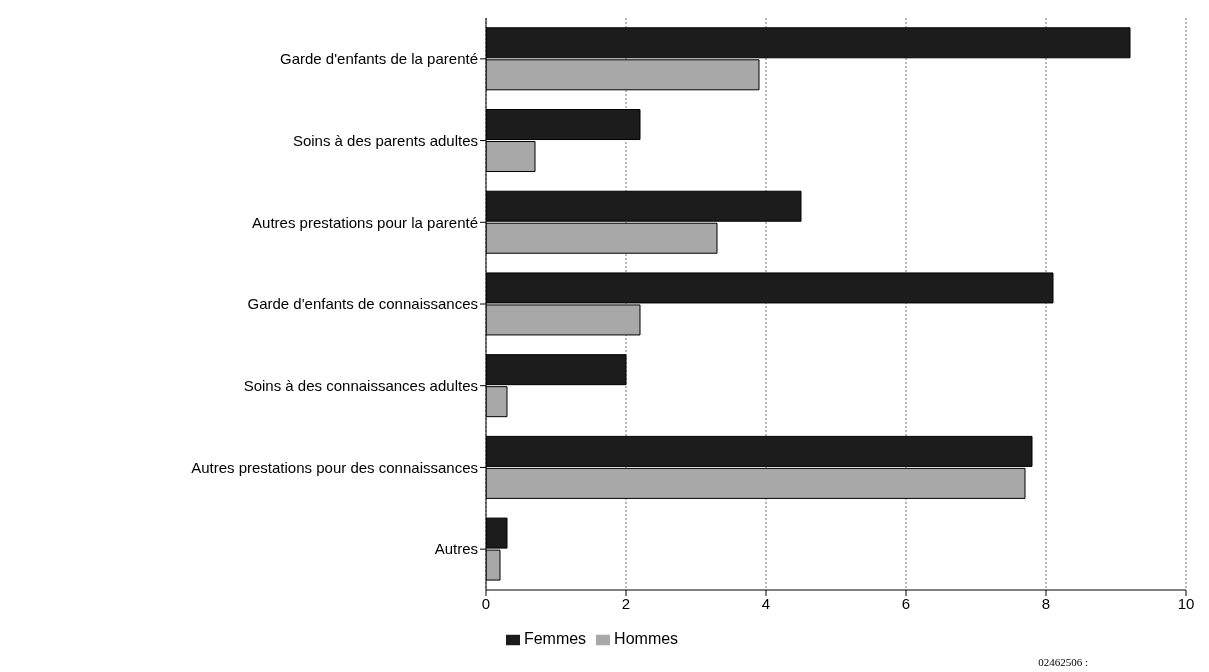 This screenshot has width=1209, height=672. What do you see at coordinates (486, 603) in the screenshot?
I see `x-tick-label: 0` at bounding box center [486, 603].